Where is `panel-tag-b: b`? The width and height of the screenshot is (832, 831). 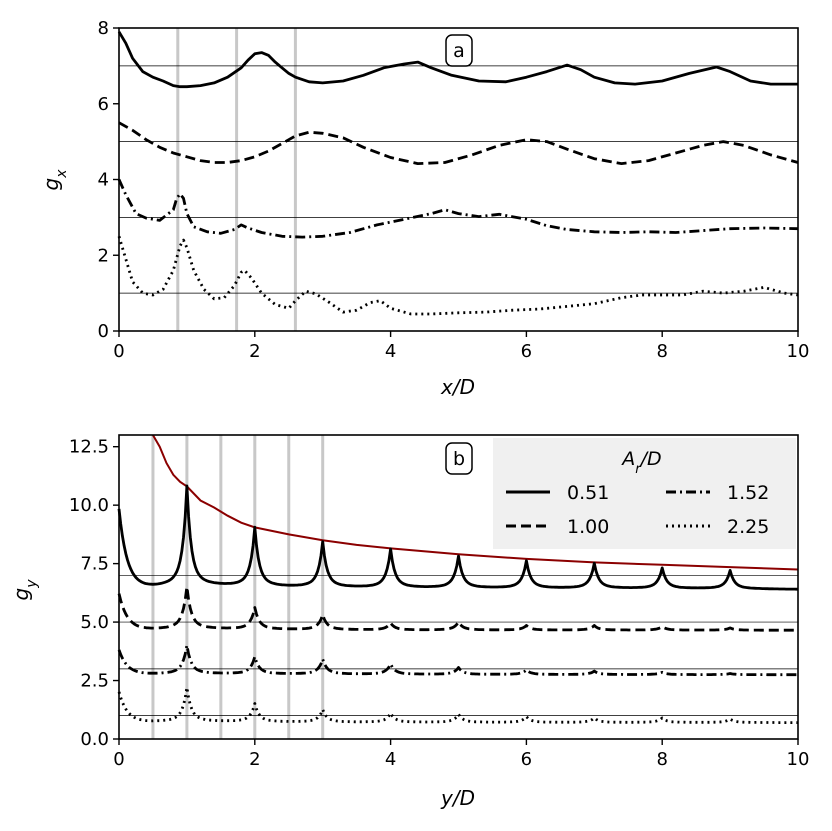
panel-tag-b: b is located at coordinates (459, 458).